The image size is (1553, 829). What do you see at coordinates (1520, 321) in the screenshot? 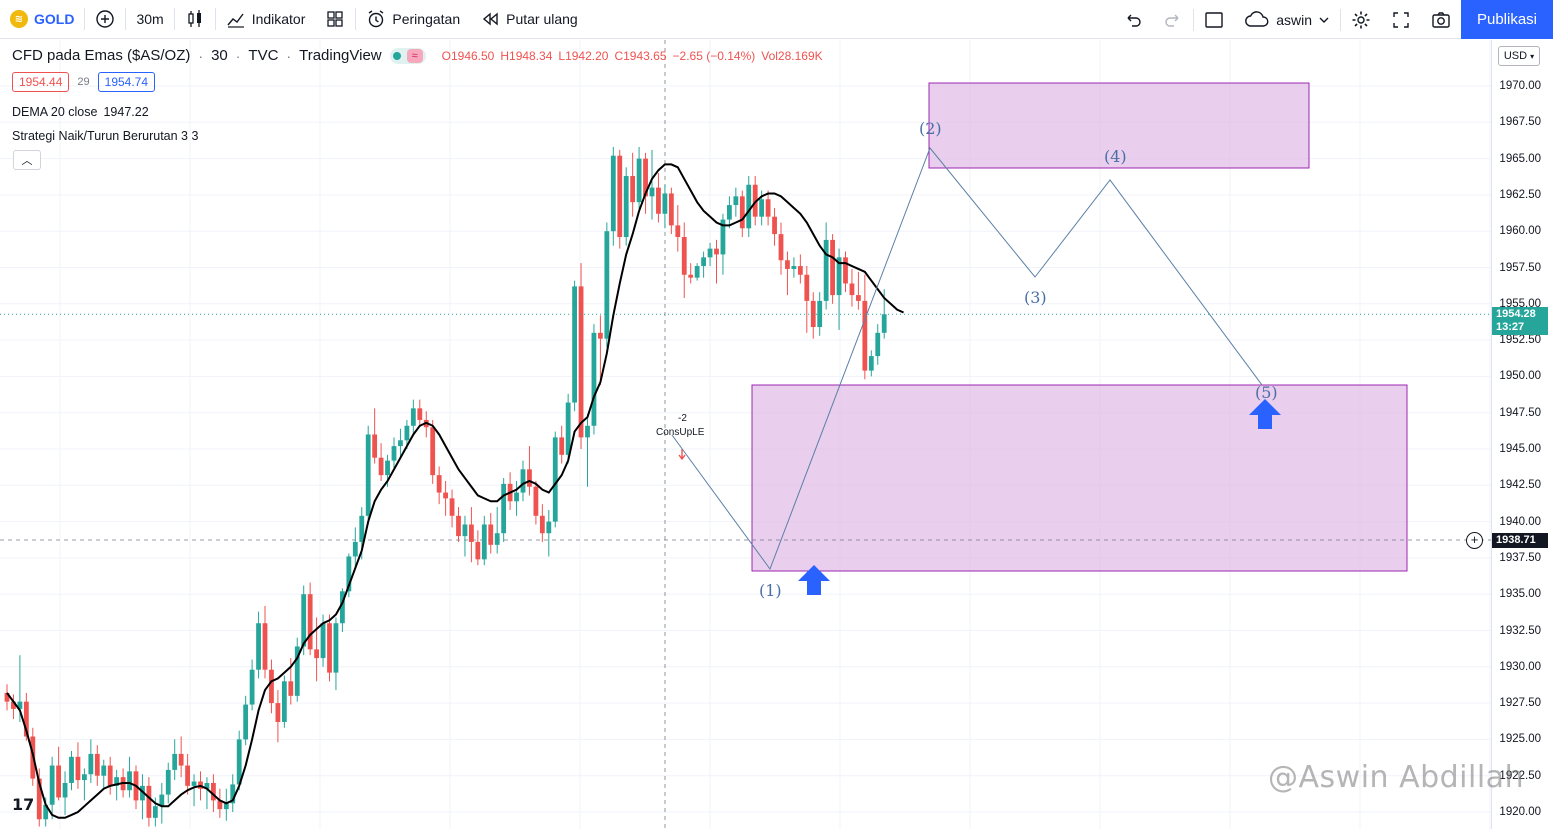
I see `last-price-tag: 1954.28 13:27` at bounding box center [1520, 321].